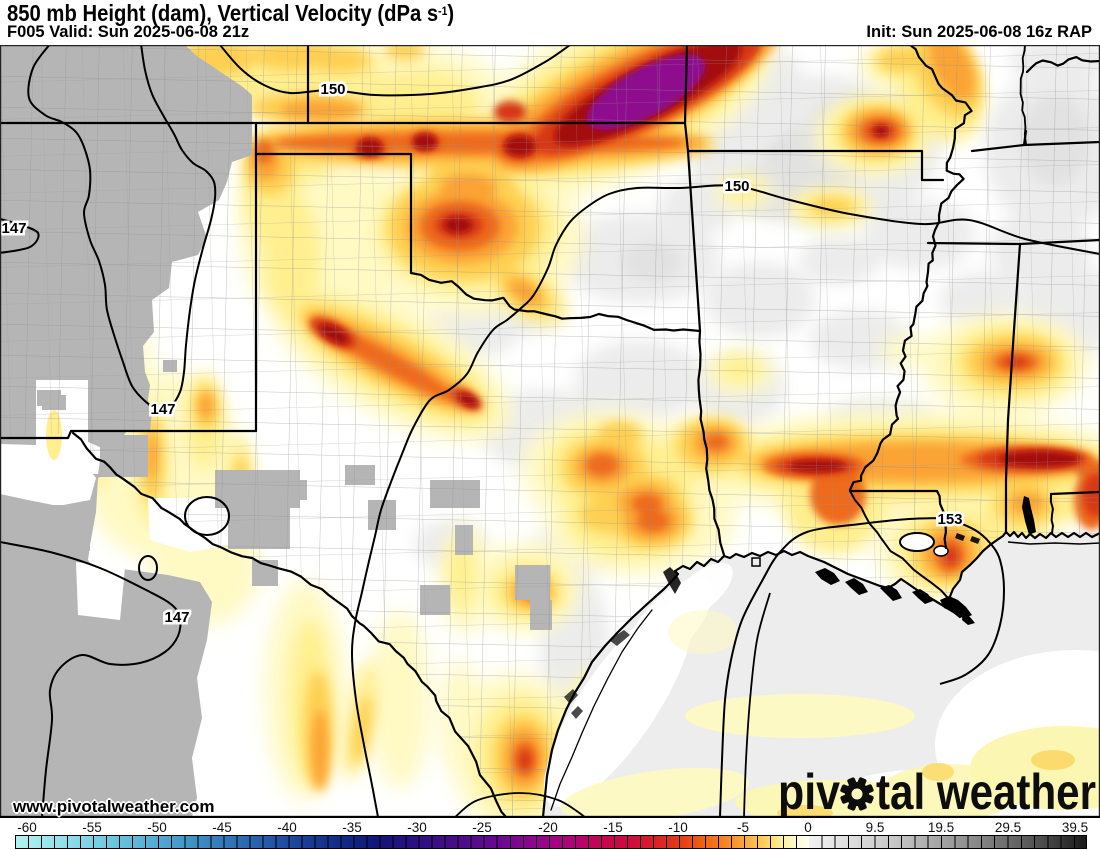 This screenshot has width=1100, height=850. Describe the element at coordinates (986, 790) in the screenshot. I see `svg-text: tal weather` at that location.